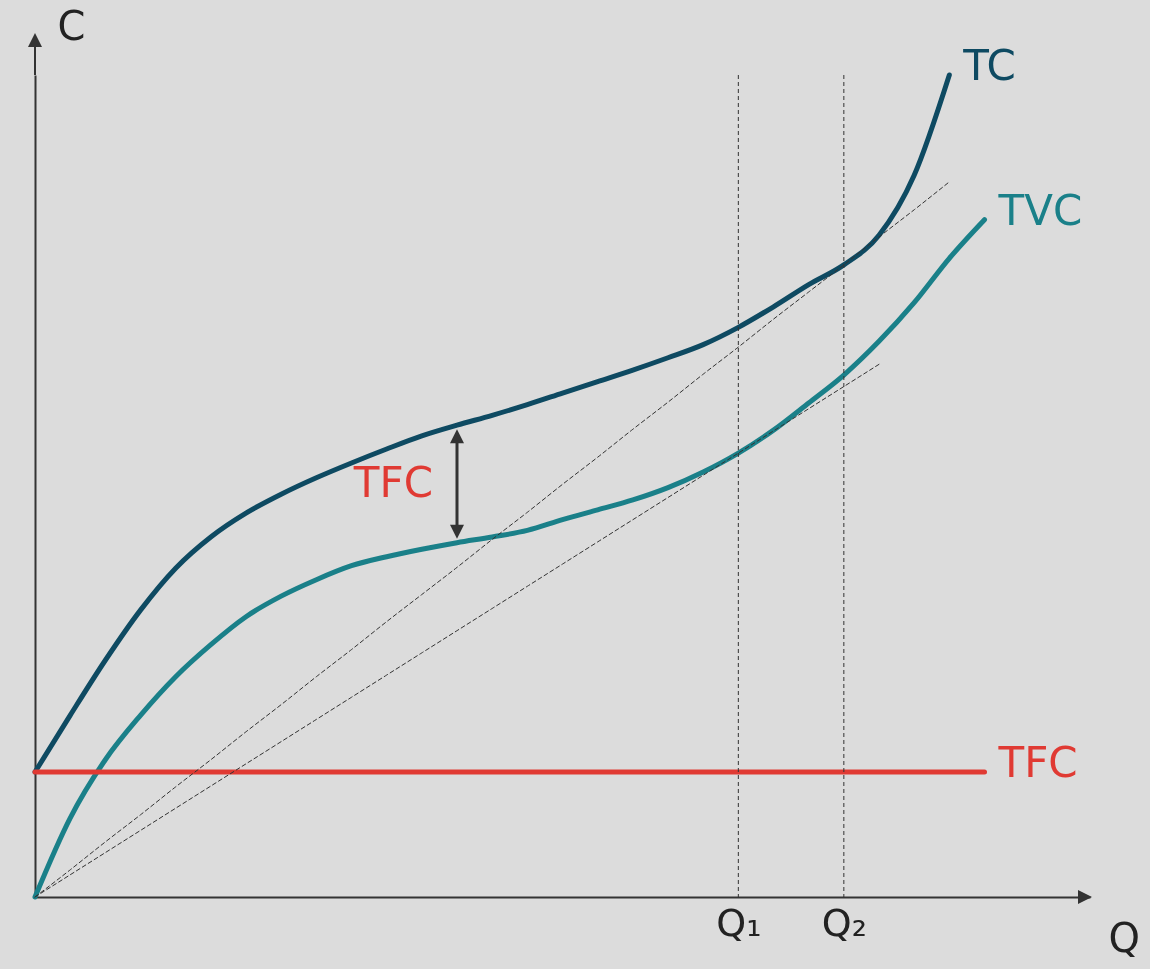  Describe the element at coordinates (844, 922) in the screenshot. I see `x-tick-label: Q₂` at that location.